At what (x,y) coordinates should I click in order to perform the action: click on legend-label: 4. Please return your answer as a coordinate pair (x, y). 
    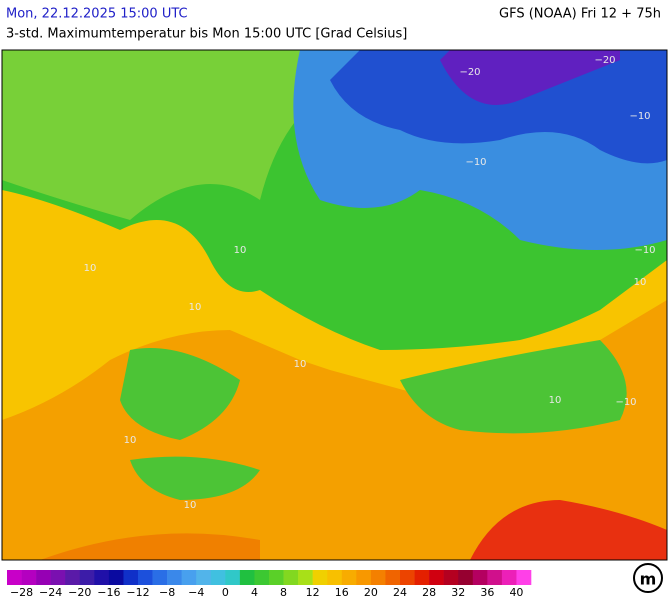
    Looking at the image, I should click on (254, 592).